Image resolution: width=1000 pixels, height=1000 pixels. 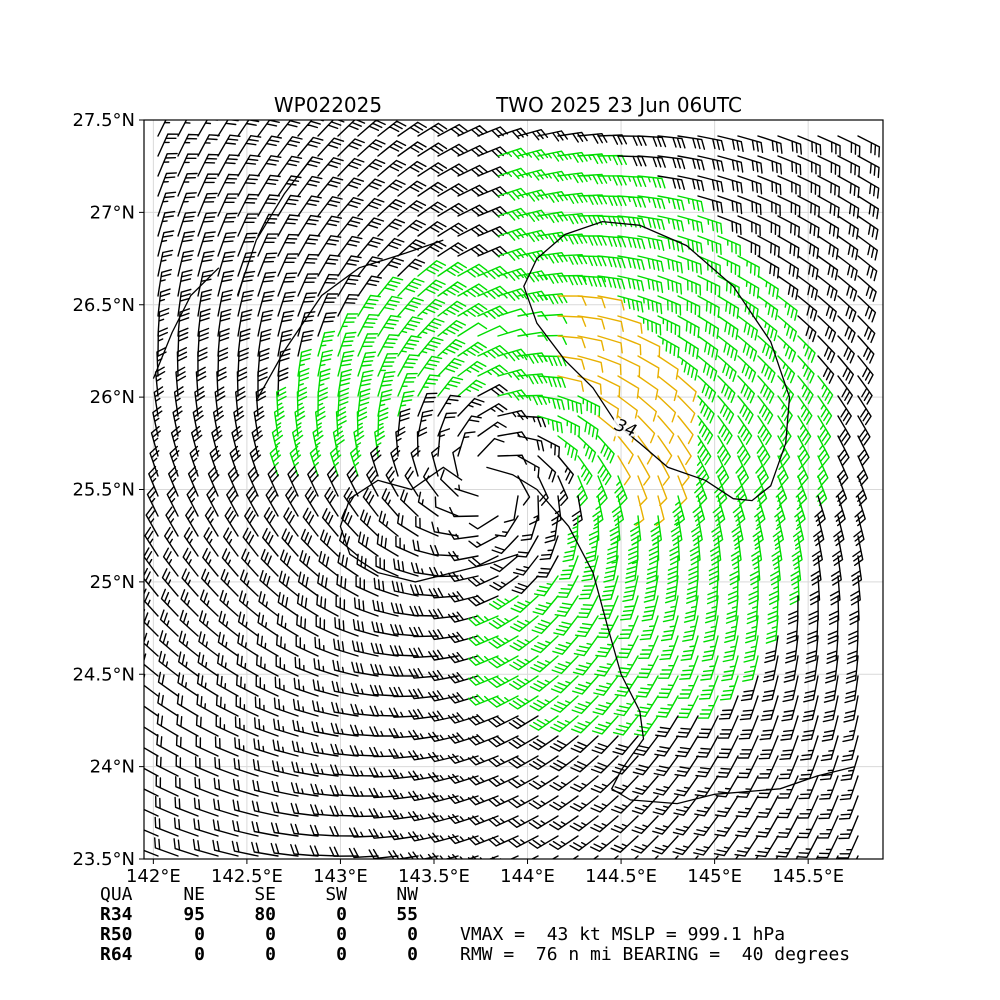 What do you see at coordinates (618, 105) in the screenshot?
I see `valid-time-title: TWO 2025 23 Jun 06UTC` at bounding box center [618, 105].